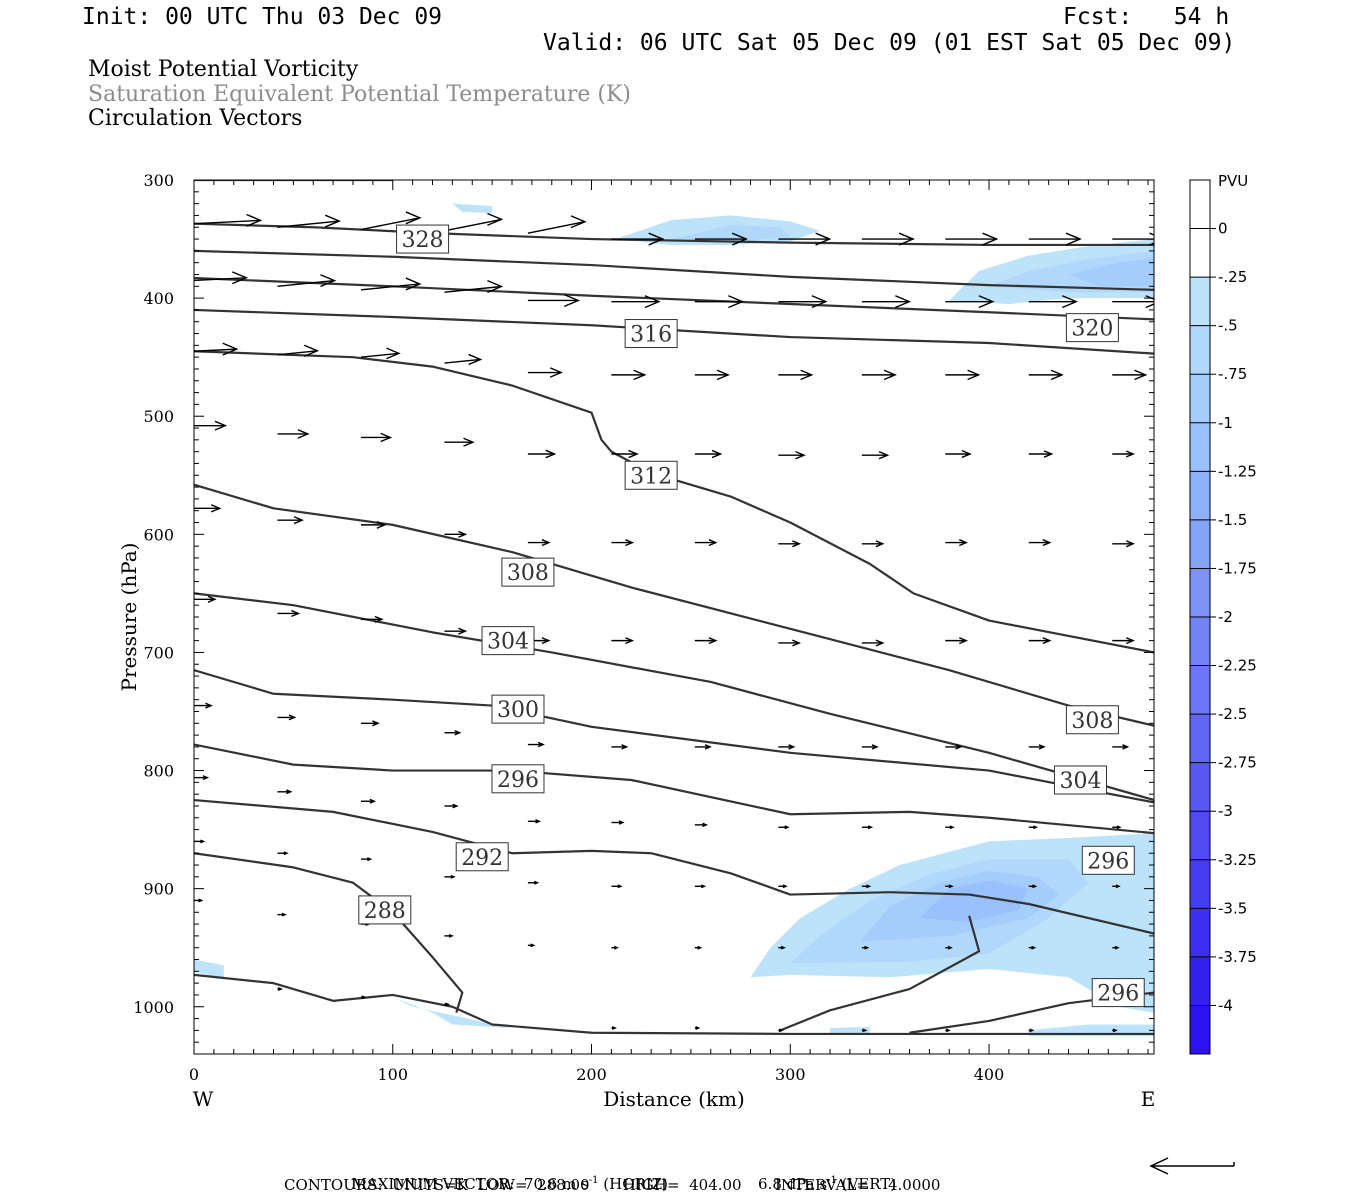 The image size is (1350, 1200). Describe the element at coordinates (158, 298) in the screenshot. I see `y-tick-label-400: 400` at that location.